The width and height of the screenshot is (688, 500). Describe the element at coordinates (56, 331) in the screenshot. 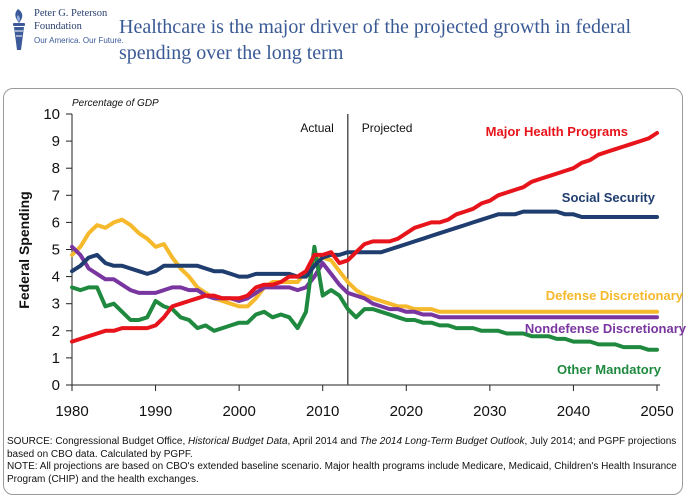

I see `y-tick-label: 2` at that location.